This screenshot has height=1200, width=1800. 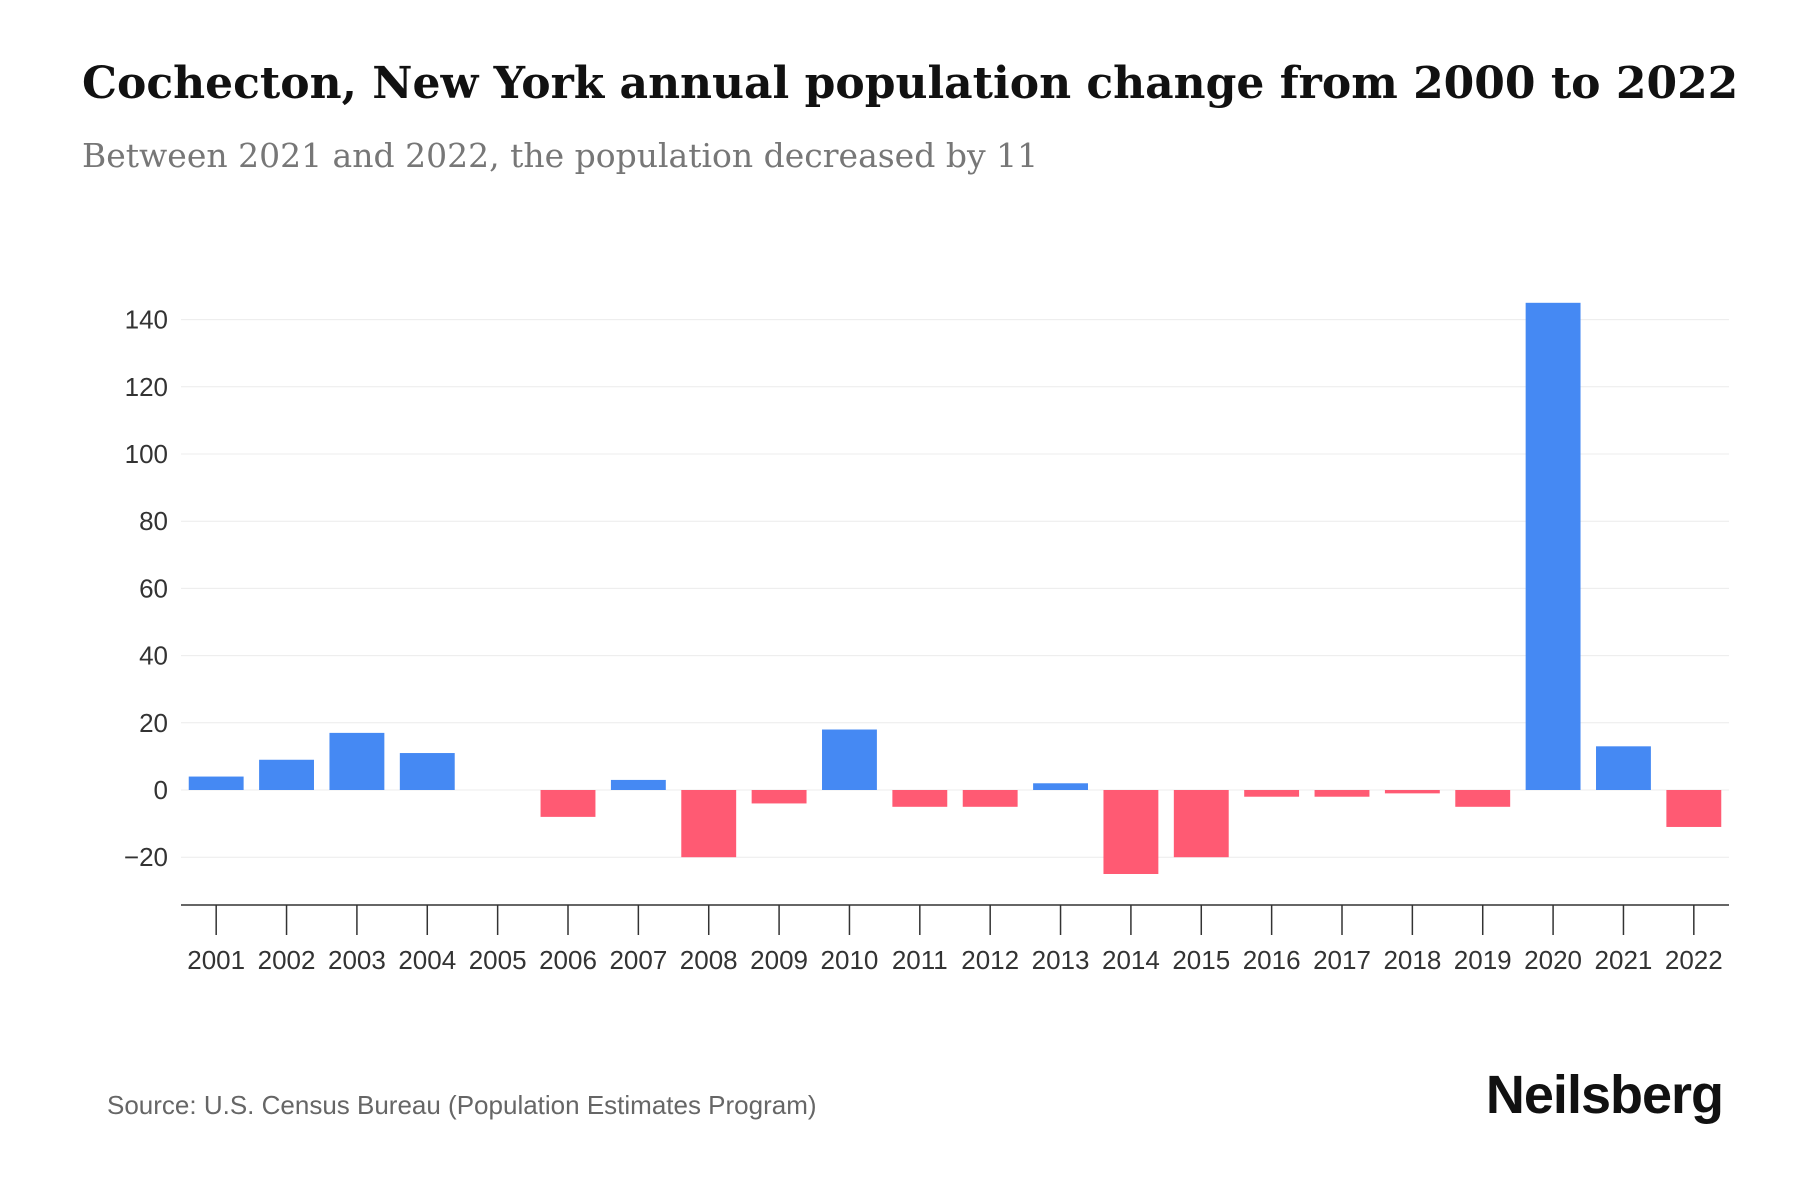 What do you see at coordinates (638, 960) in the screenshot?
I see `x-tick-label: 2007` at bounding box center [638, 960].